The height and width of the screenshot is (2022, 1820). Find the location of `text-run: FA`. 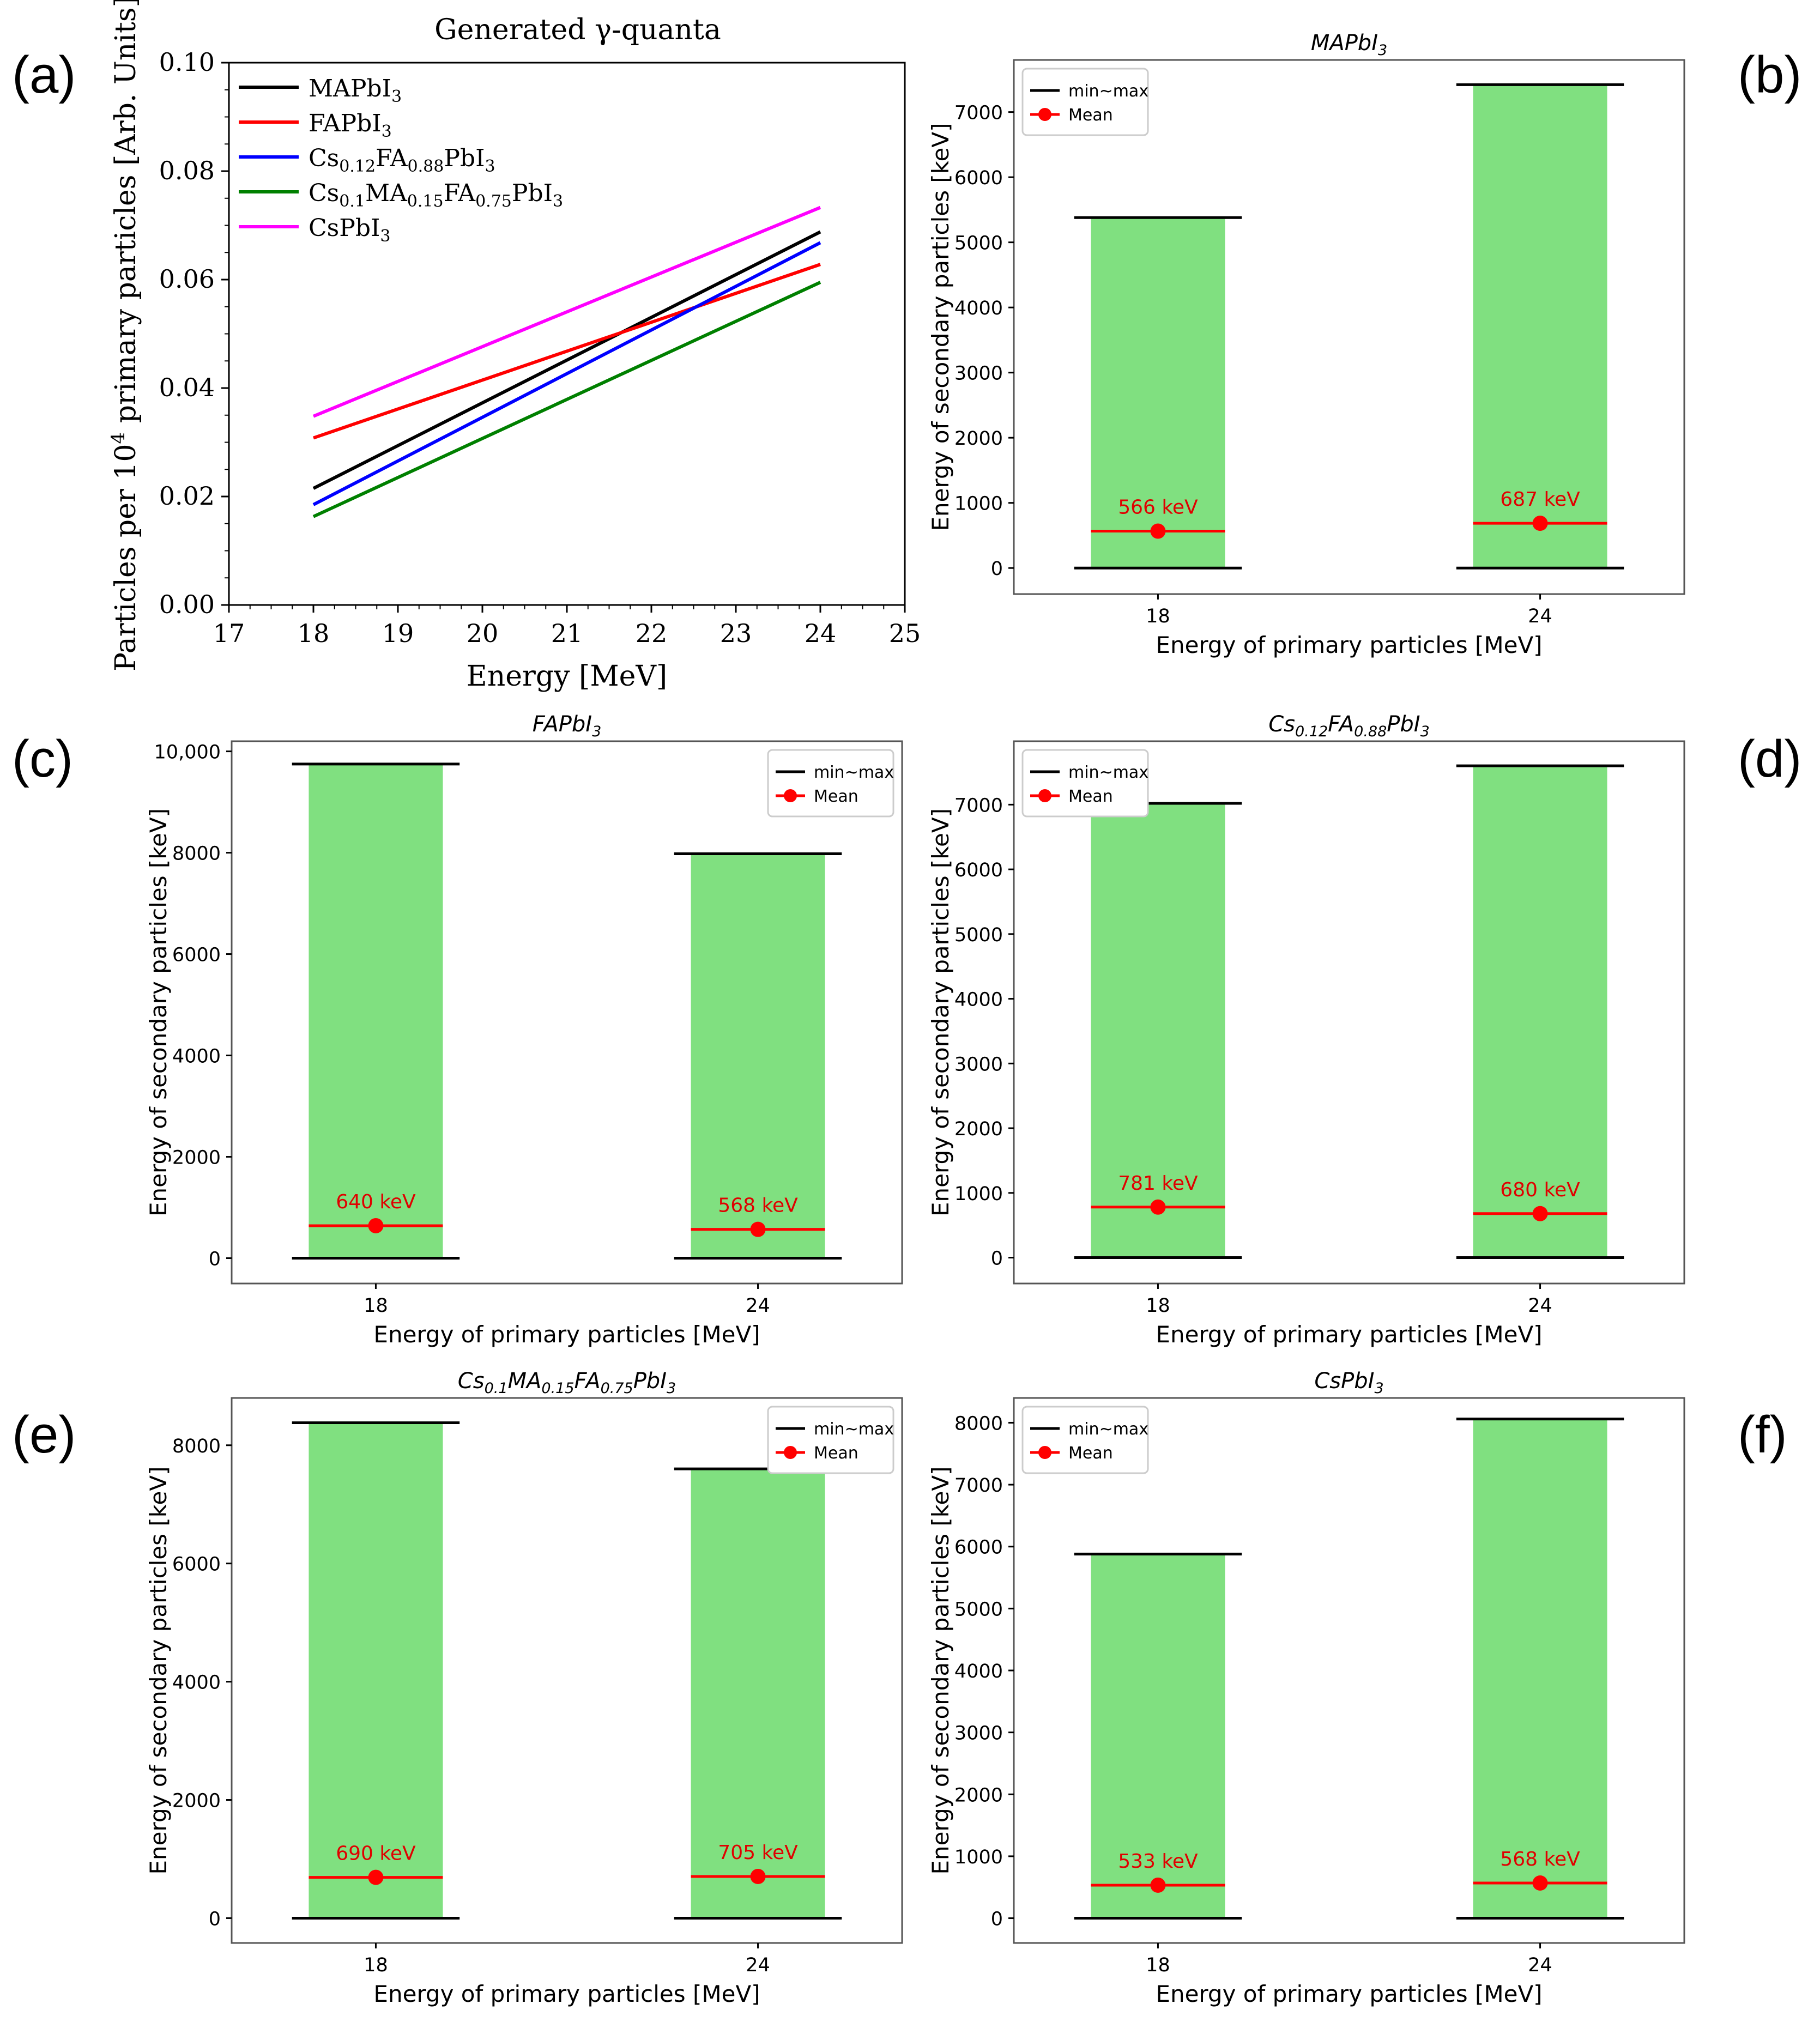

text-run: FA is located at coordinates (460, 193).